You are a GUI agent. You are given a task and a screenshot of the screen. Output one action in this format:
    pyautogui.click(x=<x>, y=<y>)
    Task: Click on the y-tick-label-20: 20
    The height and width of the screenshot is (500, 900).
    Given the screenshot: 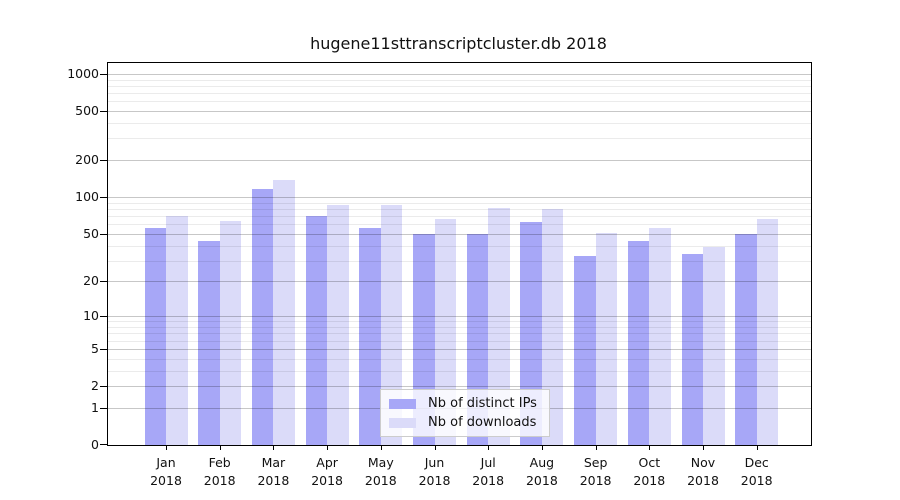 What is the action you would take?
    pyautogui.click(x=91, y=281)
    